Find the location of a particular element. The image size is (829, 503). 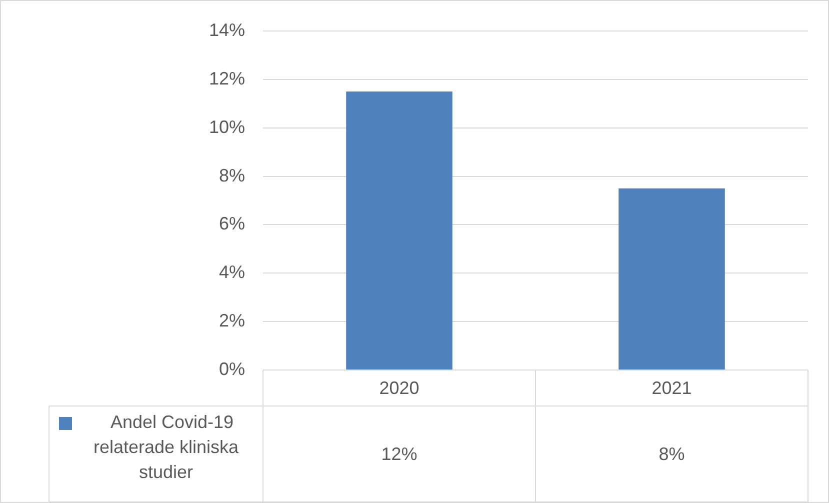

data-label: 8% is located at coordinates (672, 454).